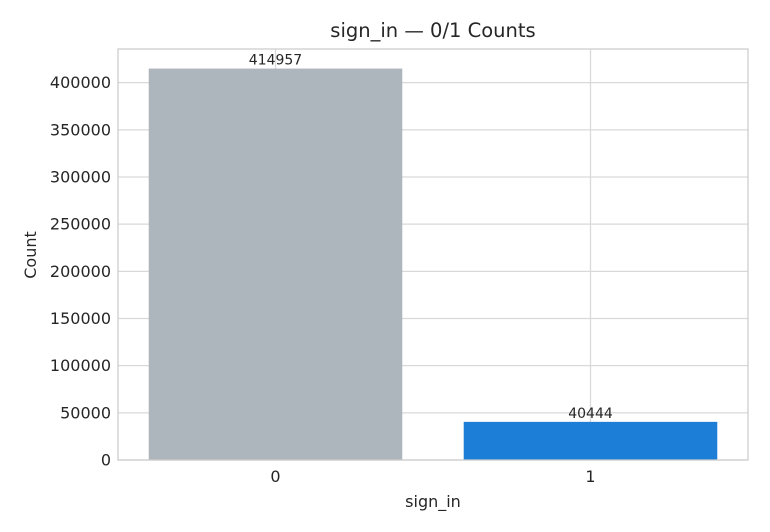 This screenshot has height=532, width=770. What do you see at coordinates (275, 476) in the screenshot?
I see `x-tick-label: 0` at bounding box center [275, 476].